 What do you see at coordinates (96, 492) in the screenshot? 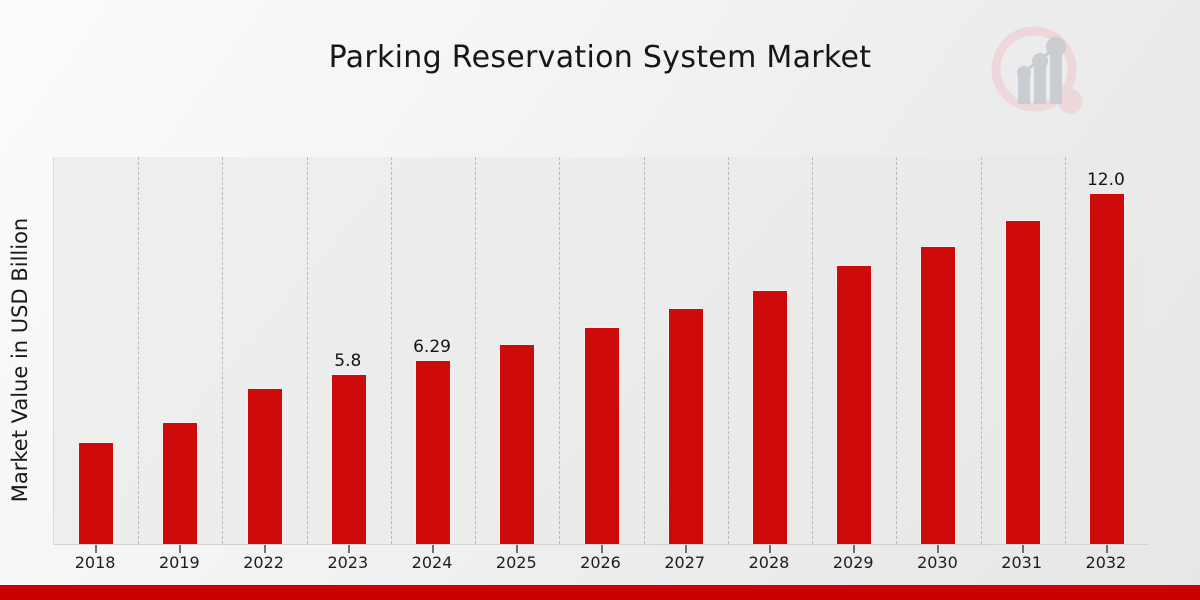
I see `bar-2018` at bounding box center [96, 492].